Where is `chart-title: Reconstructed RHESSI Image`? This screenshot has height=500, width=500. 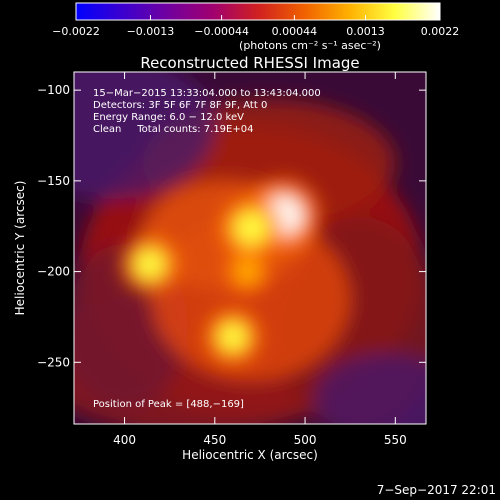
chart-title: Reconstructed RHESSI Image is located at coordinates (249, 63).